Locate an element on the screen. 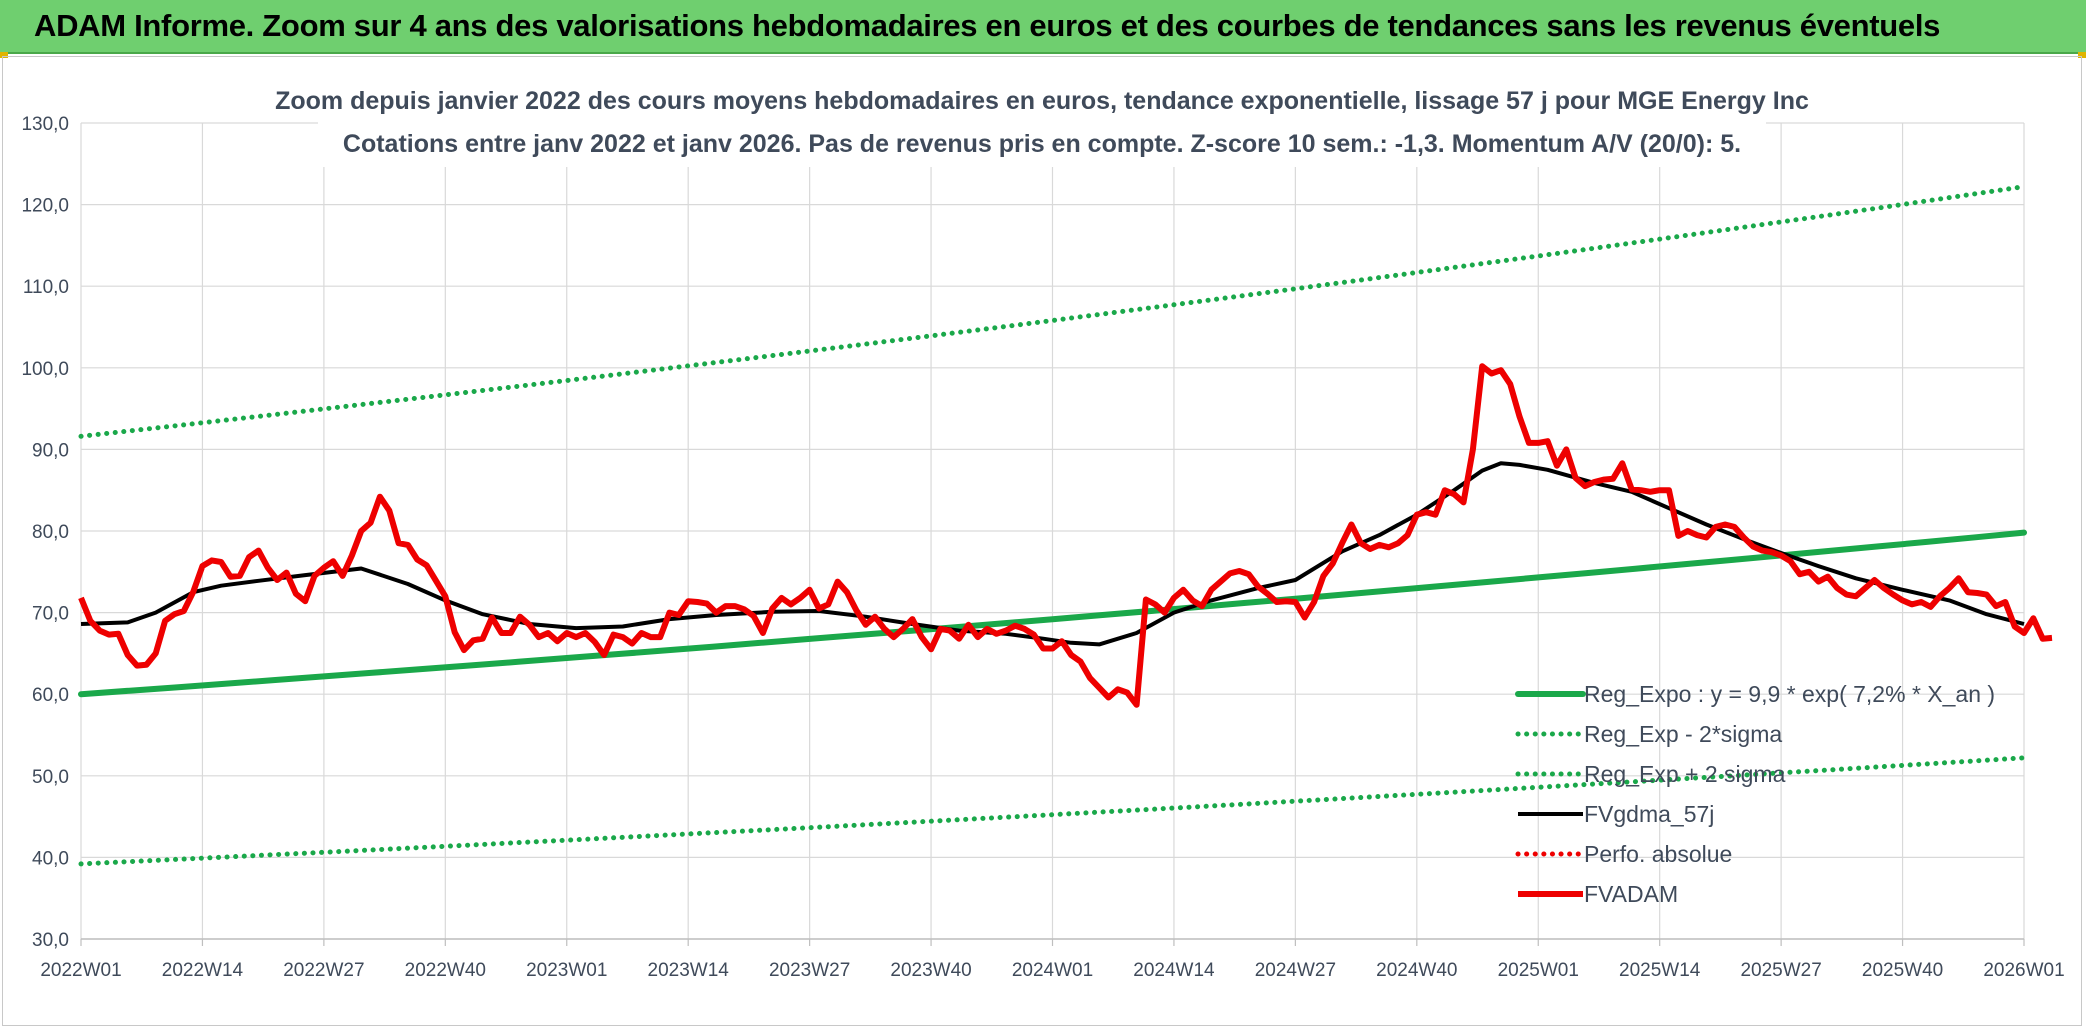  banner-corner-left is located at coordinates (4, 55).